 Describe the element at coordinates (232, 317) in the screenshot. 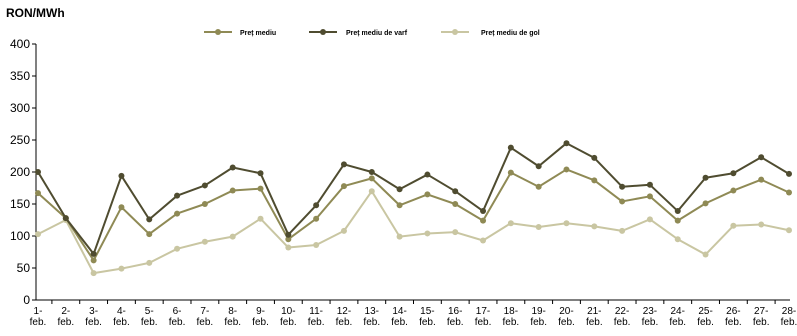

I see `x-tick-label: 8-feb.` at that location.